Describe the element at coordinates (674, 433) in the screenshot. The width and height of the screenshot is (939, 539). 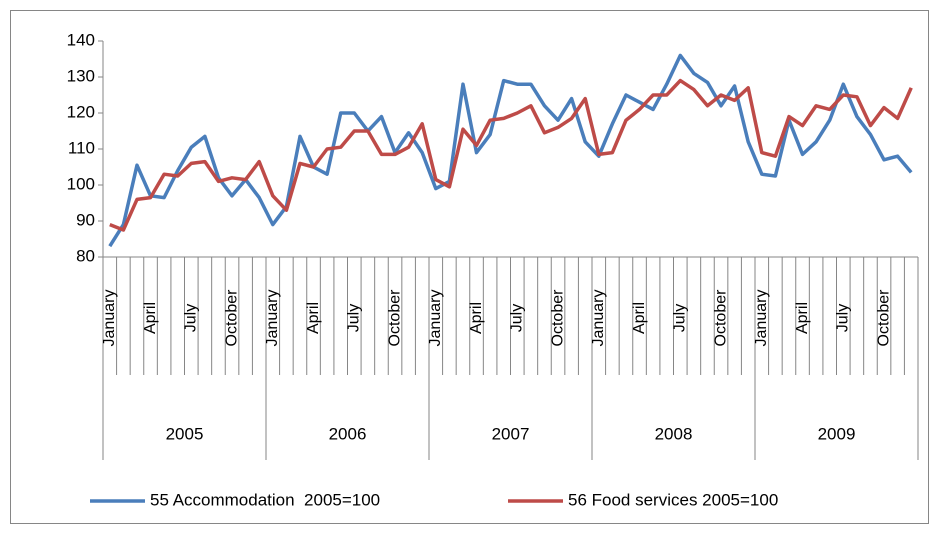
I see `x-group-label: 2008` at that location.